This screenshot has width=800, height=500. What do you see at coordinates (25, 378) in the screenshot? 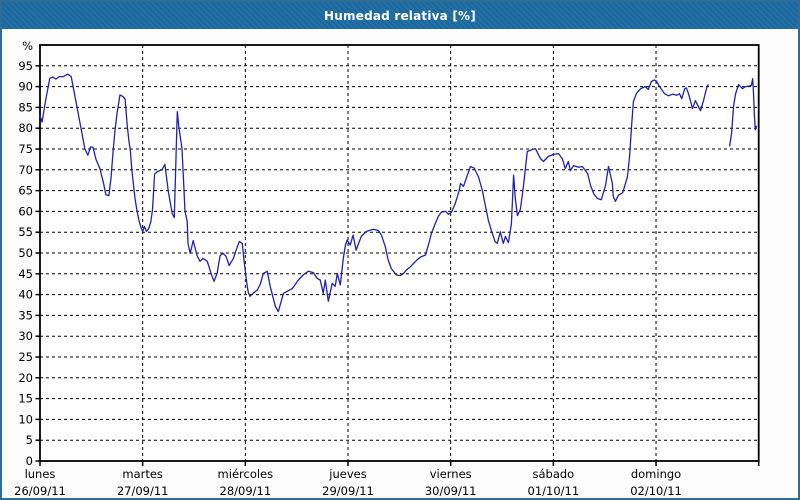
I see `y-tick-label: 20` at bounding box center [25, 378].